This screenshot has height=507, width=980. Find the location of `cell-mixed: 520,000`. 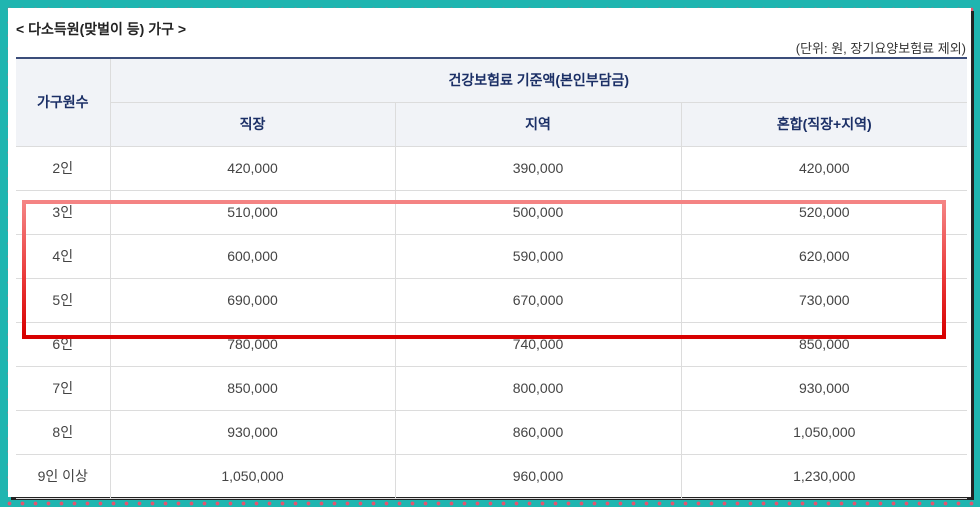

cell-mixed: 520,000 is located at coordinates (824, 212).